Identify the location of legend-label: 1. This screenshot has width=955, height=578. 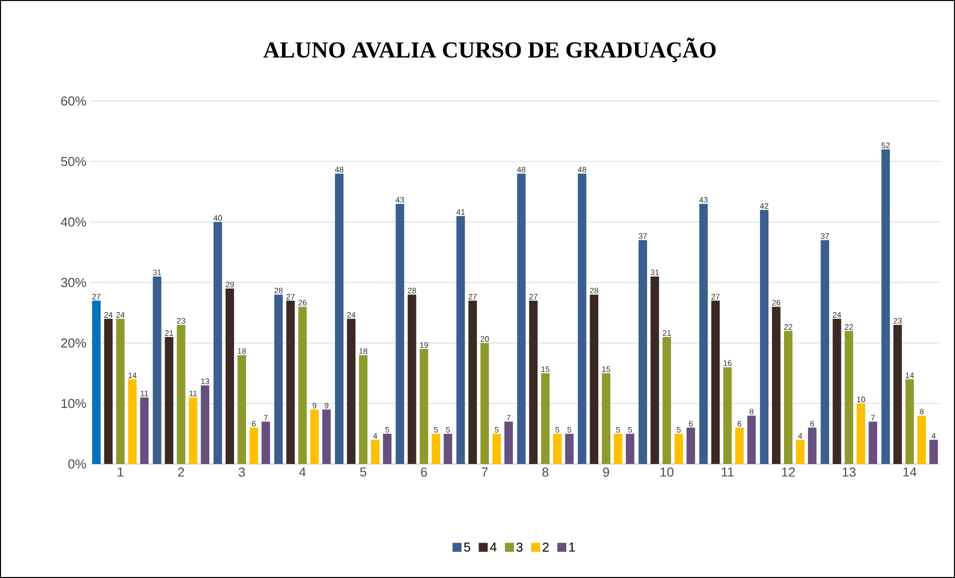
(572, 547).